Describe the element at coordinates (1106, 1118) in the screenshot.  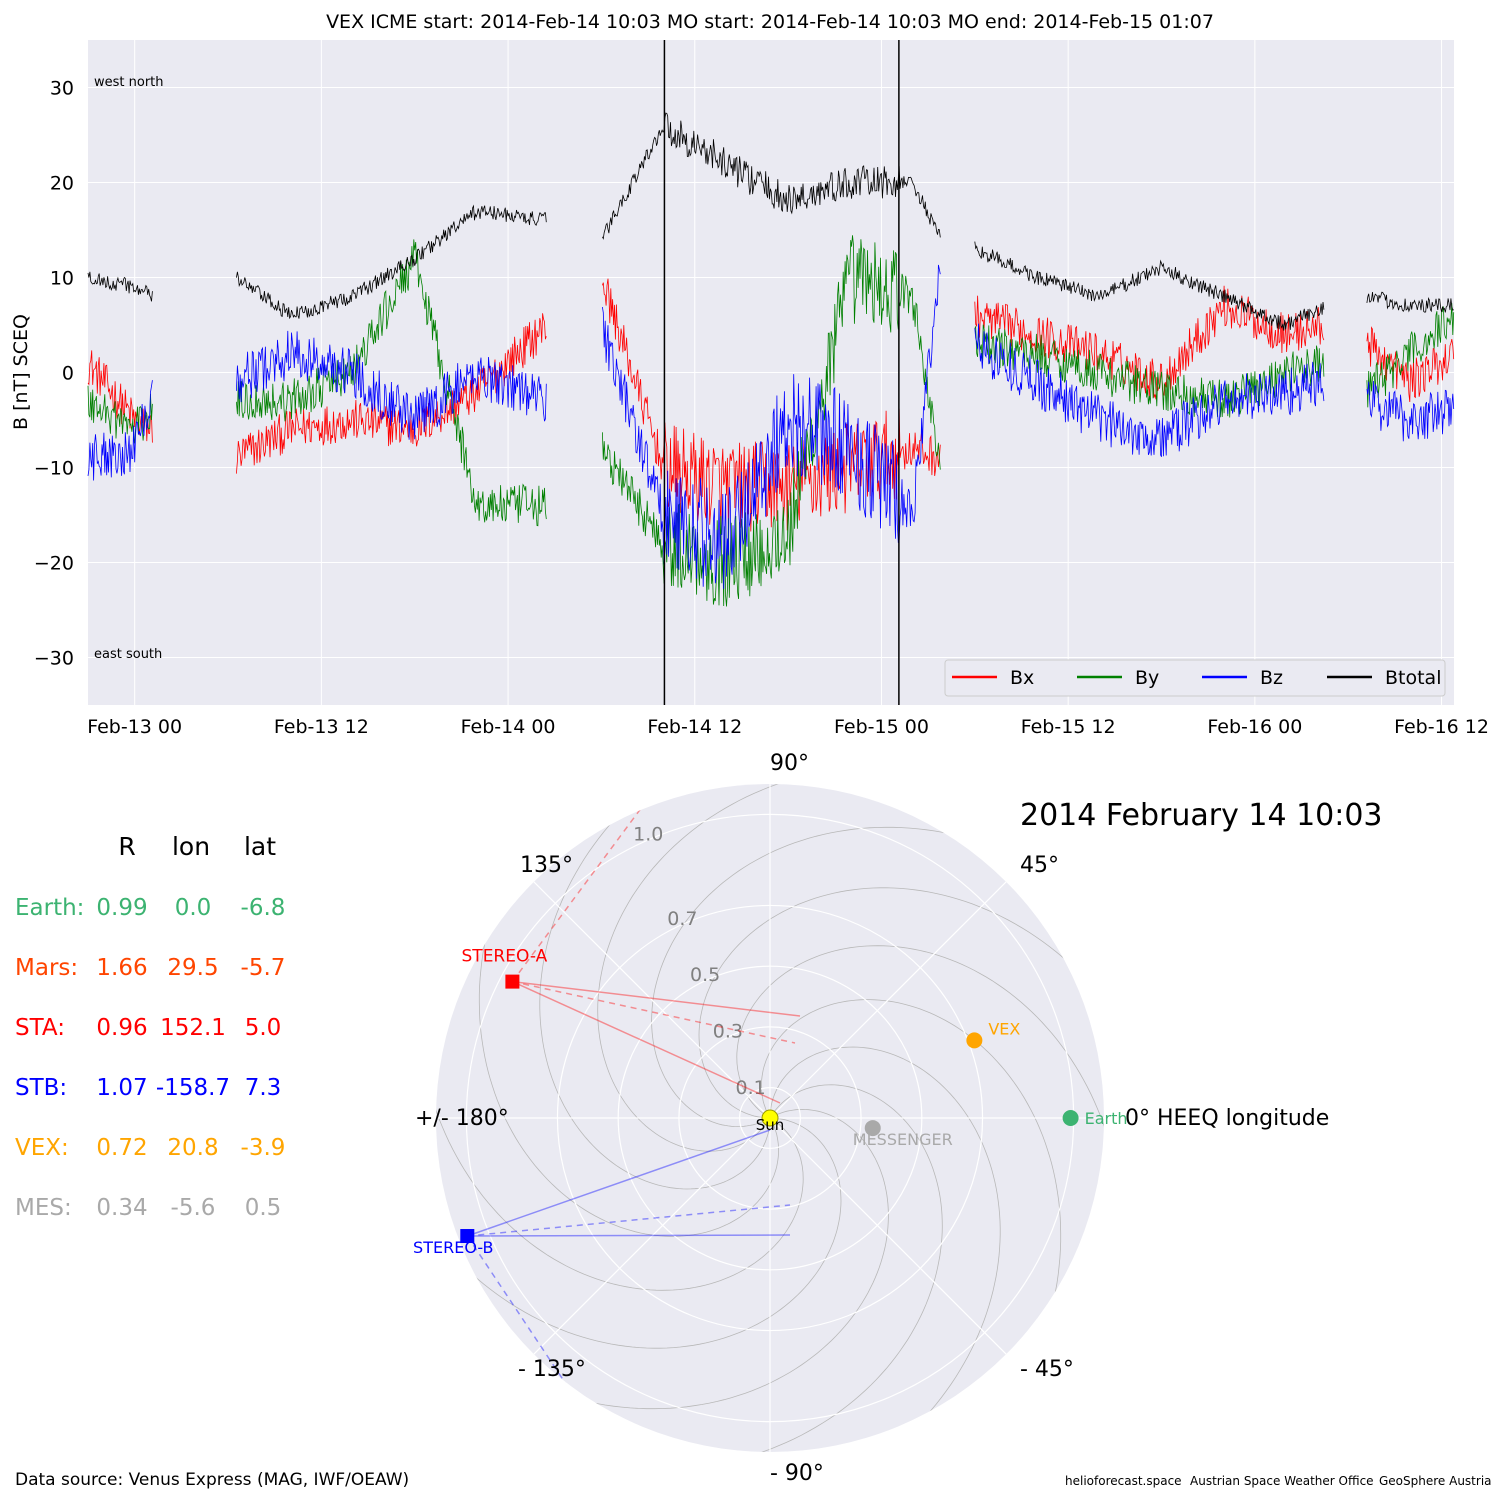
I see `earth-label: Earth` at that location.